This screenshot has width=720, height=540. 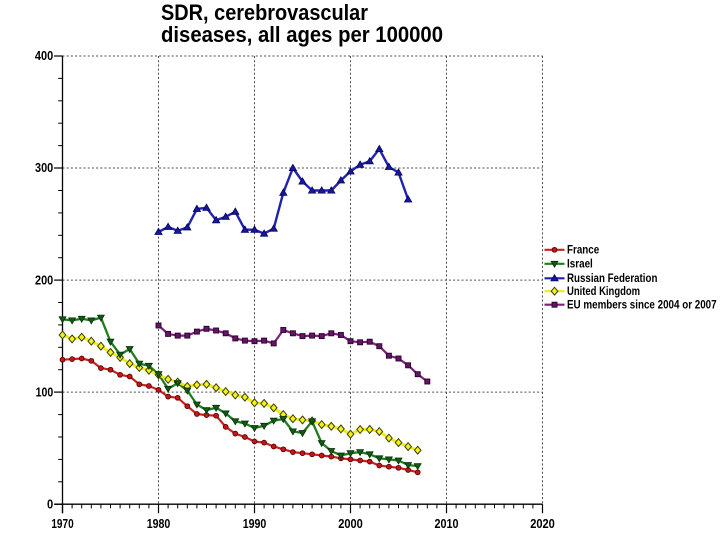 What do you see at coordinates (50, 503) in the screenshot?
I see `svg-text: 0` at bounding box center [50, 503].